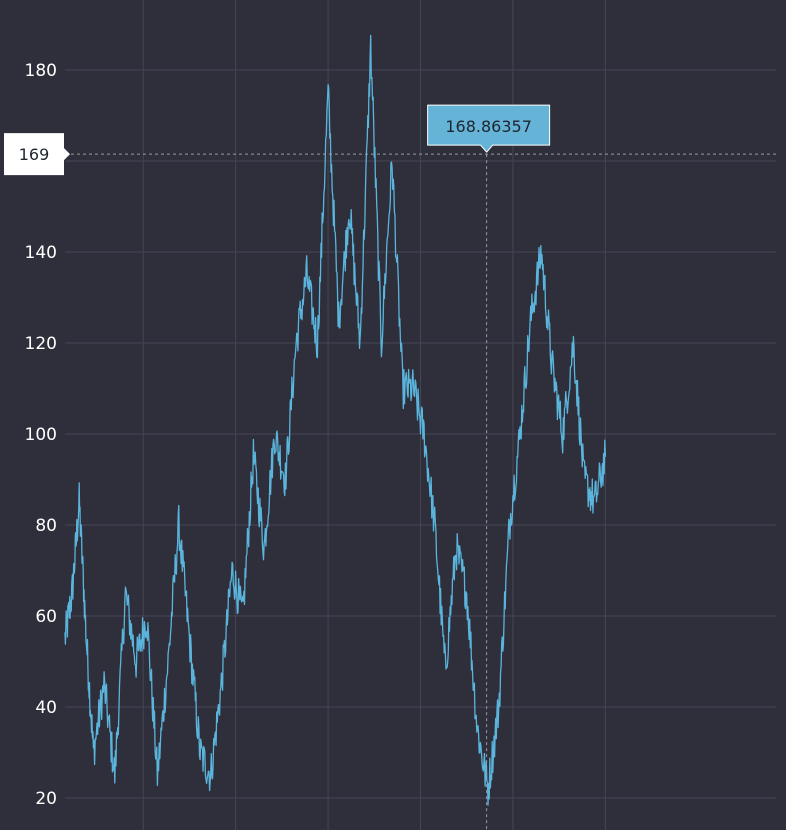 The width and height of the screenshot is (786, 830). Describe the element at coordinates (46, 617) in the screenshot. I see `y-tick-label-60: 60` at that location.